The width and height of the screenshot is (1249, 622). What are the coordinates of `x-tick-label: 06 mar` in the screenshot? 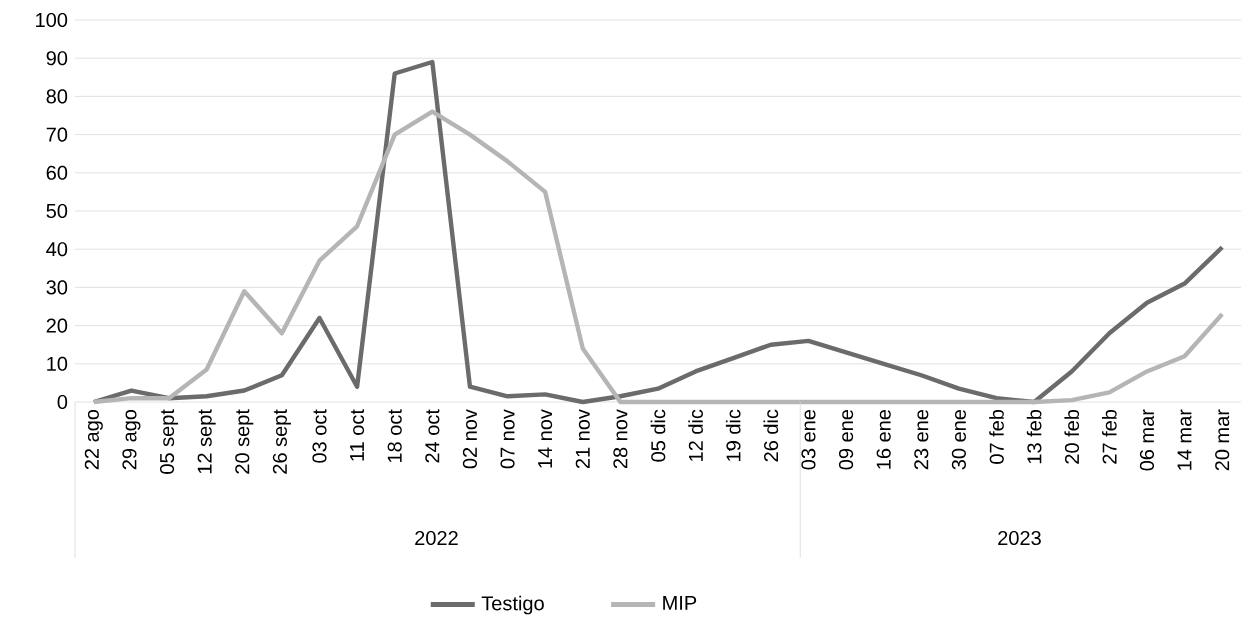 It's located at (1147, 440).